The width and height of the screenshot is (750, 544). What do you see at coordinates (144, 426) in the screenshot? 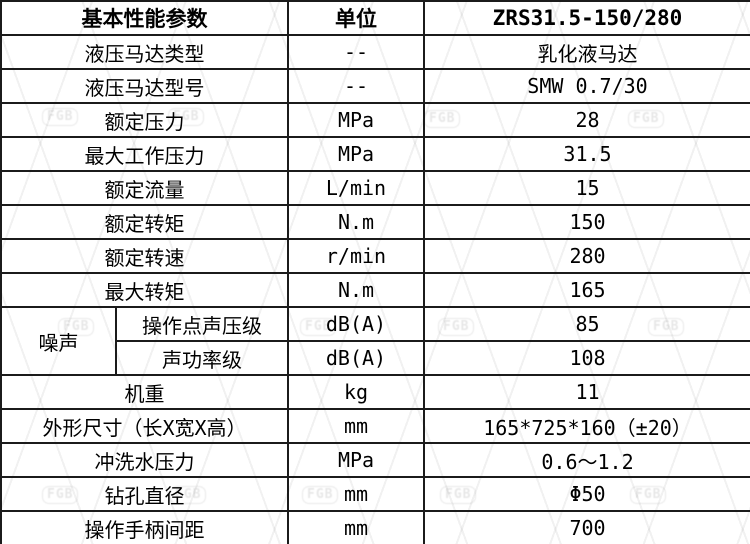
I see `param-cell: 外形尺寸（长X宽X高）` at bounding box center [144, 426].